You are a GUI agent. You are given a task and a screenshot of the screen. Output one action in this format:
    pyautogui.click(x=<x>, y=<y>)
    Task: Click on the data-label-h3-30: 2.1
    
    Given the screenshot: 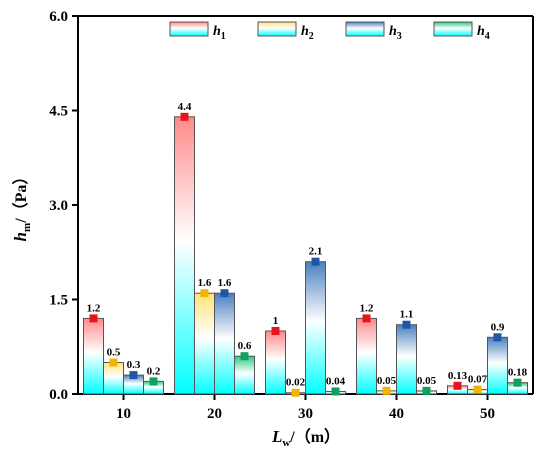 What is the action you would take?
    pyautogui.click(x=316, y=252)
    